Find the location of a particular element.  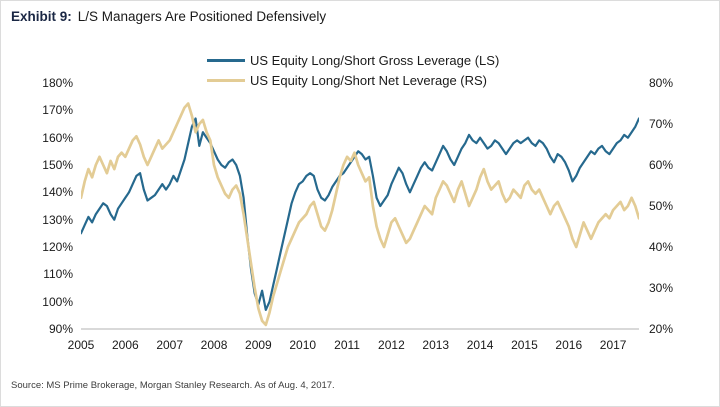

x-axis-year-label: 2012 is located at coordinates (391, 345).